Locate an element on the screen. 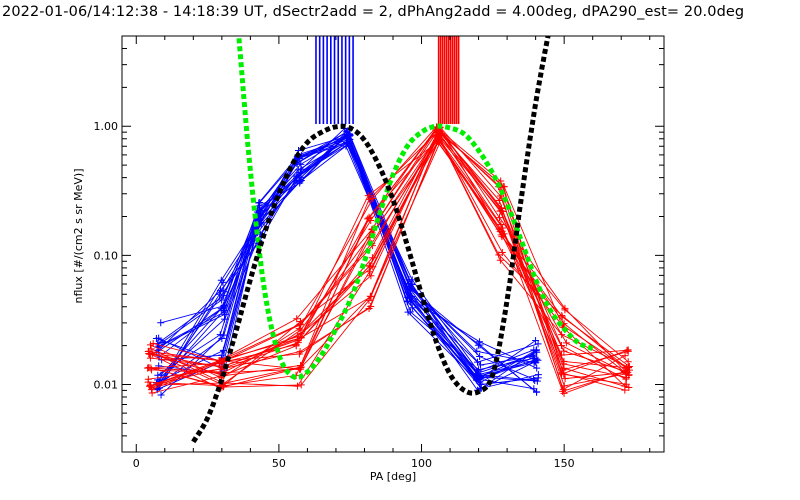 The image size is (800, 500). x-tick-label: 150 is located at coordinates (564, 463).